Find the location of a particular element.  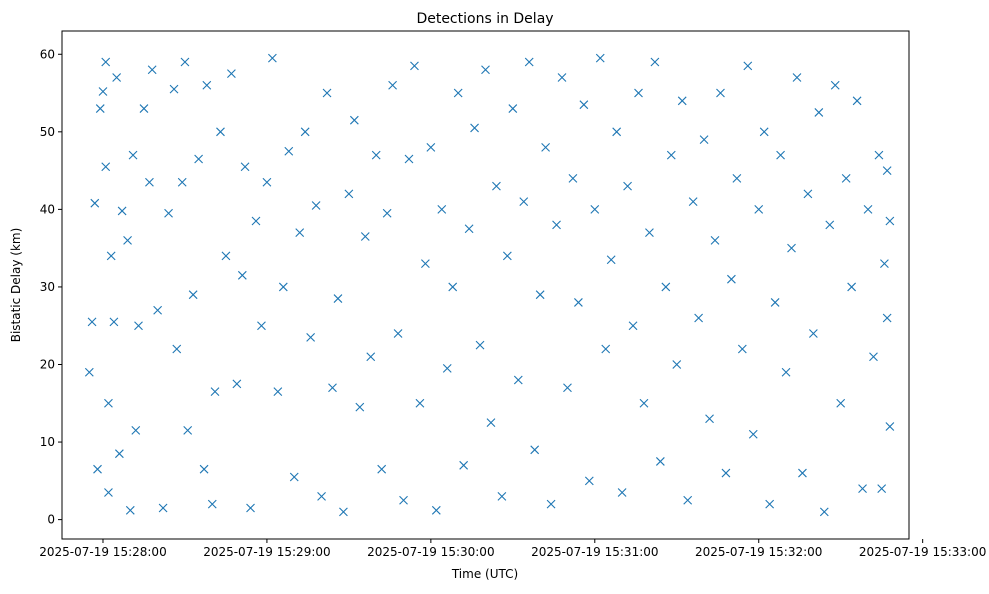

x-tick-label: 2025-07-19 15:29:00 is located at coordinates (266, 552).